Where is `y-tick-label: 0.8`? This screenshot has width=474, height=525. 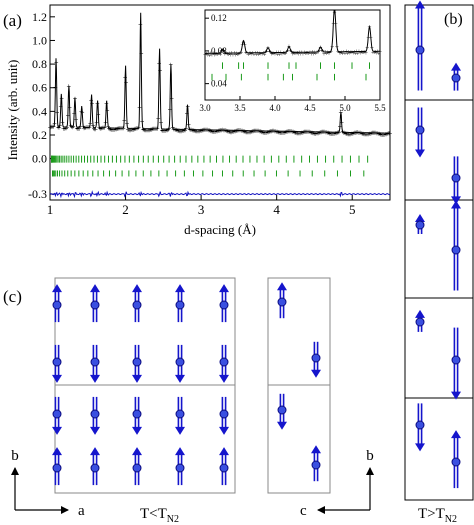 y-tick-label: 0.8 is located at coordinates (39, 64).